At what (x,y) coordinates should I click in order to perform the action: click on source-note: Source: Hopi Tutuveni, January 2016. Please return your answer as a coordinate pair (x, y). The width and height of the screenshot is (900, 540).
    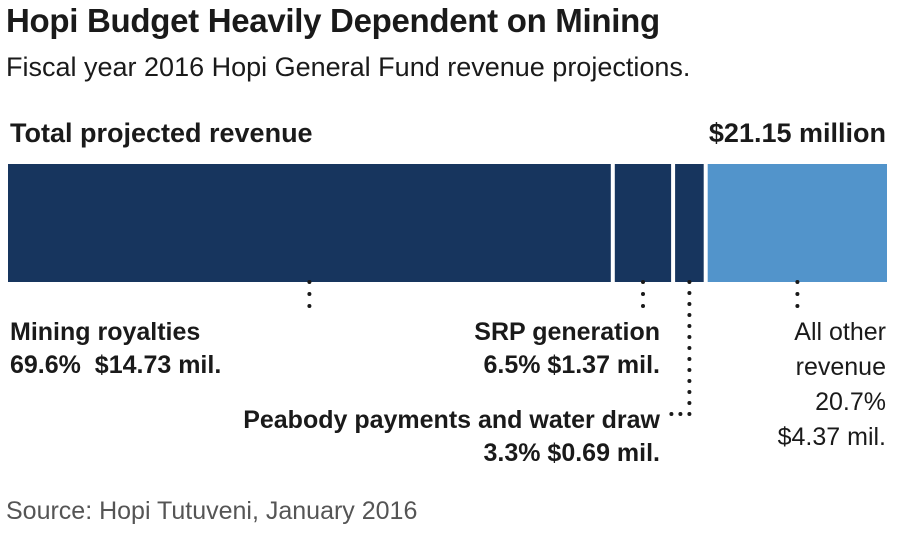
    Looking at the image, I should click on (212, 511).